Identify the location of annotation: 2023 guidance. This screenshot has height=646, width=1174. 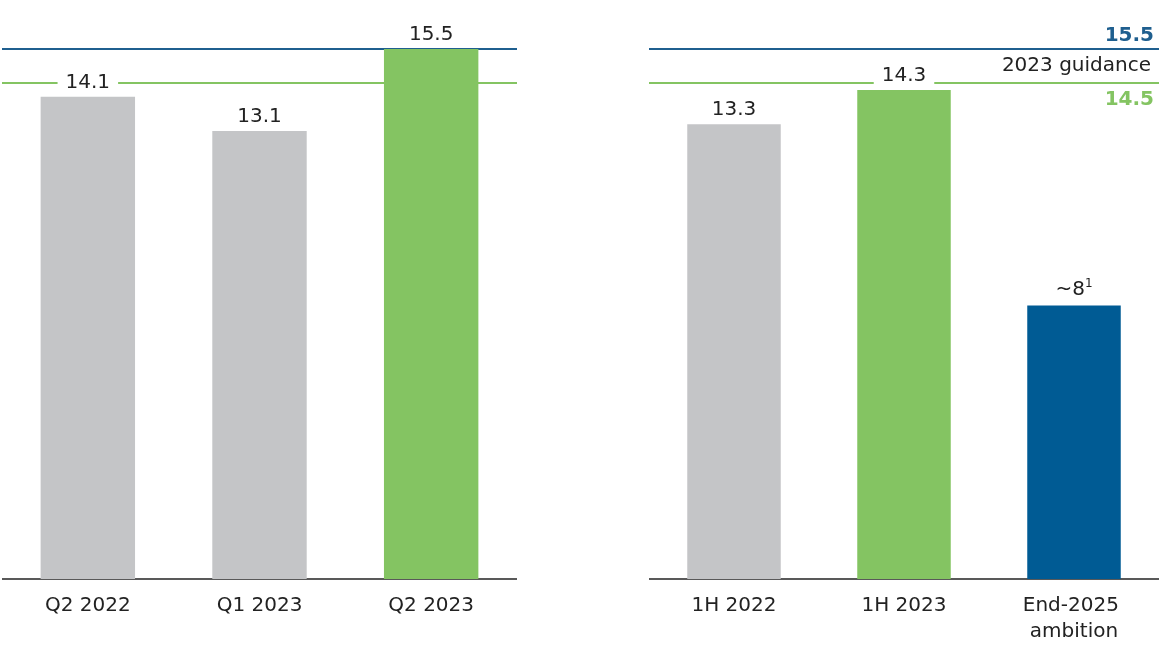
(1076, 64).